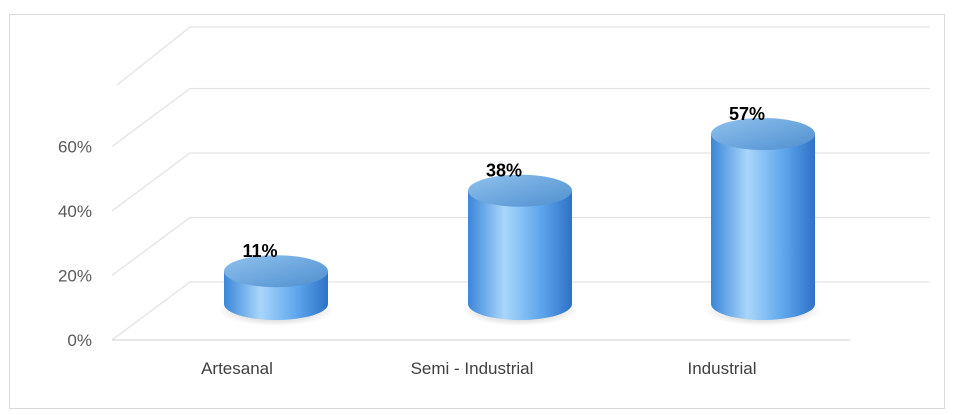 The height and width of the screenshot is (415, 956). Describe the element at coordinates (237, 368) in the screenshot. I see `category-label: Artesanal` at that location.